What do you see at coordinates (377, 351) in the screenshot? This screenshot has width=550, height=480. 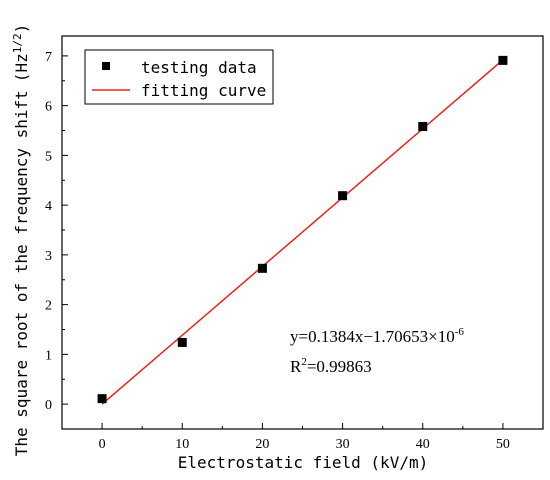 I see `fit-annotation: y=0.1384x−1.70653×10-6 R2=0.99863` at bounding box center [377, 351].